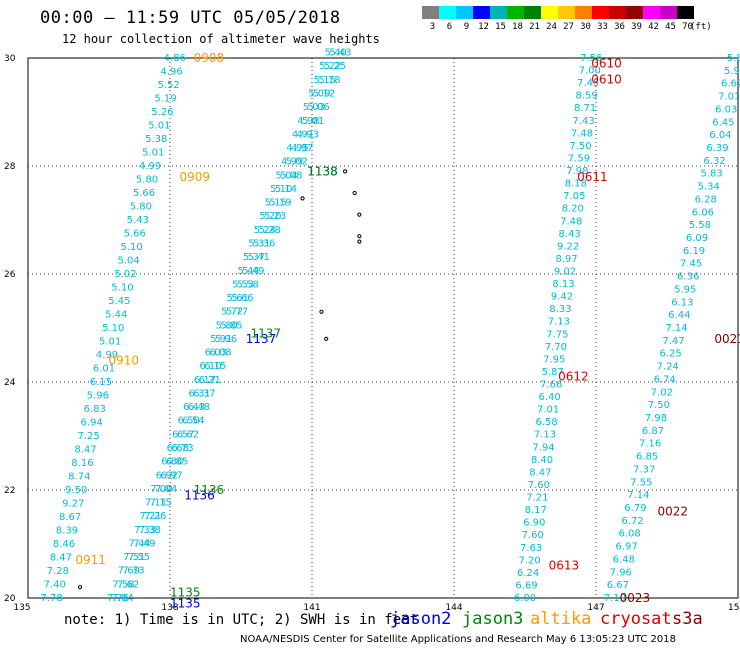 Image resolution: width=740 pixels, height=650 pixels. What do you see at coordinates (670, 354) in the screenshot?
I see `swh-value-label: 6.25` at bounding box center [670, 354].